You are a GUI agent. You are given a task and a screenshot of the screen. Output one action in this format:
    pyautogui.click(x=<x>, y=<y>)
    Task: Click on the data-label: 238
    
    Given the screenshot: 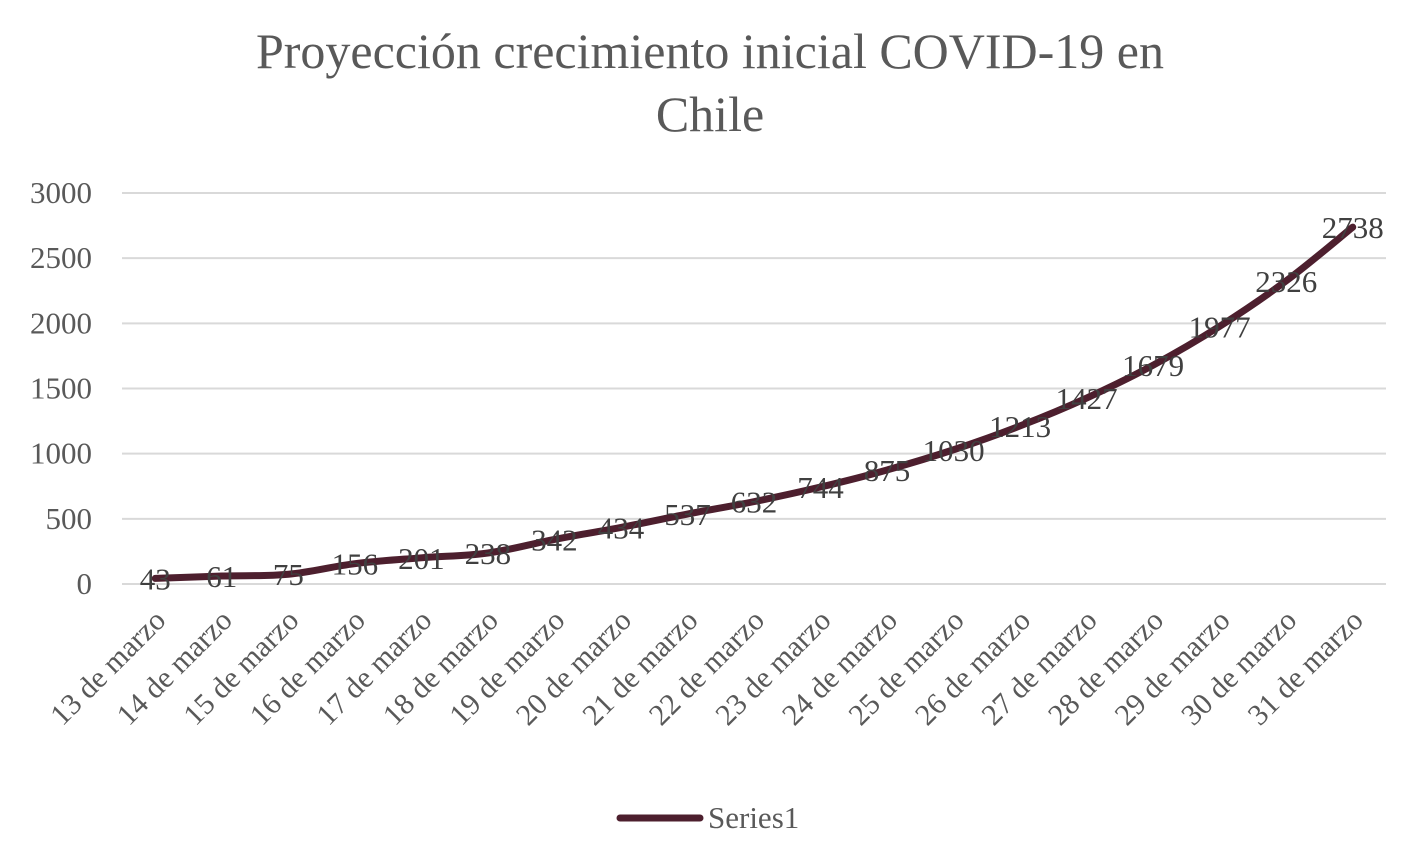 What is the action you would take?
    pyautogui.click(x=488, y=553)
    